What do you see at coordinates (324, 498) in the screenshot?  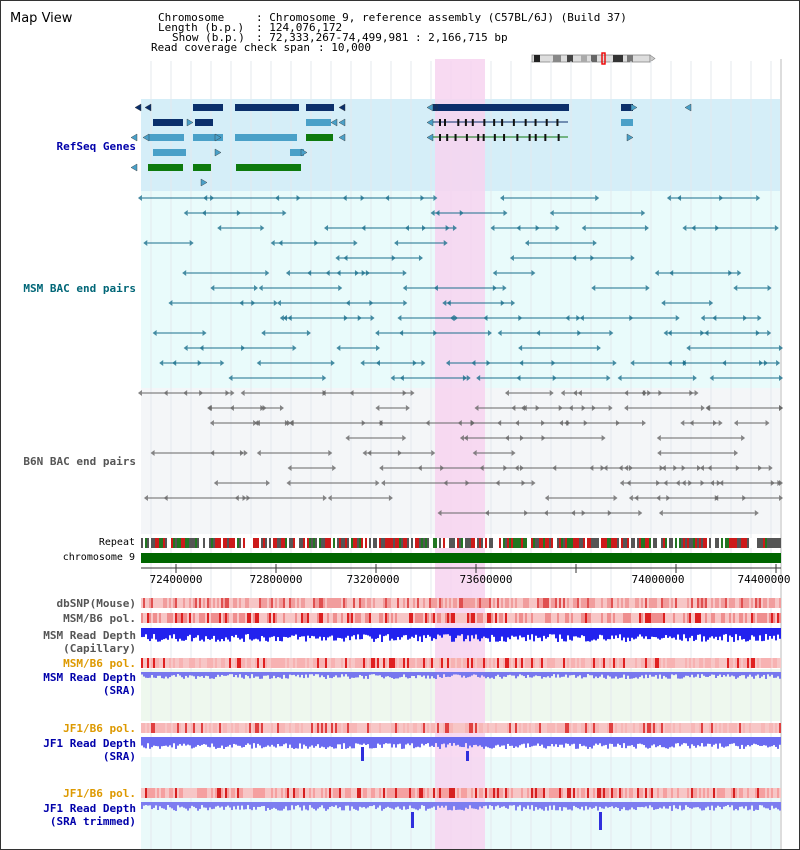 I see `b6n-bac-pair-end` at bounding box center [324, 498].